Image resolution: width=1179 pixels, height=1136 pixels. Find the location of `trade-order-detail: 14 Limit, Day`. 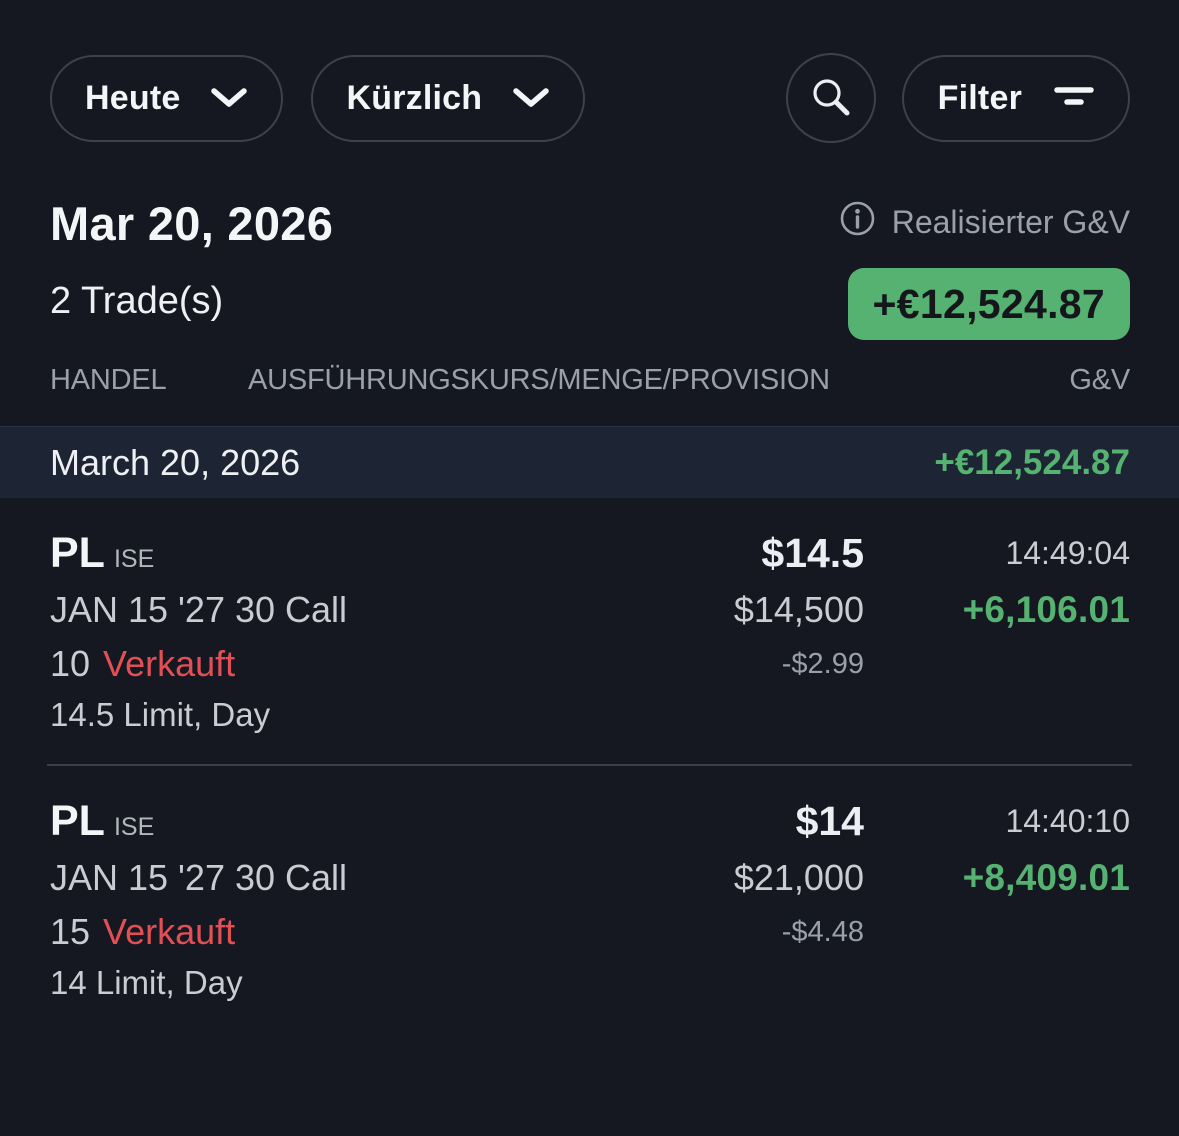

trade-order-detail: 14 Limit, Day is located at coordinates (146, 982).